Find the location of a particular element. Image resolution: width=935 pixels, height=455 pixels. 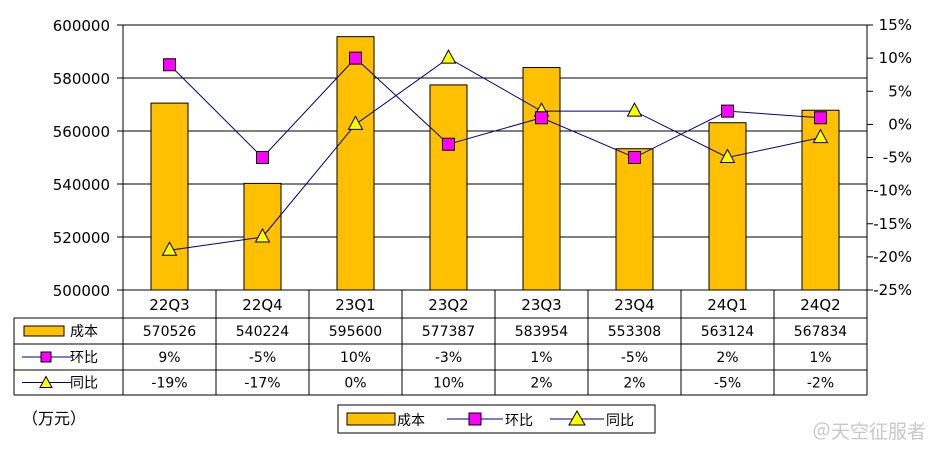

table-cell-yoy: -2% is located at coordinates (820, 384).